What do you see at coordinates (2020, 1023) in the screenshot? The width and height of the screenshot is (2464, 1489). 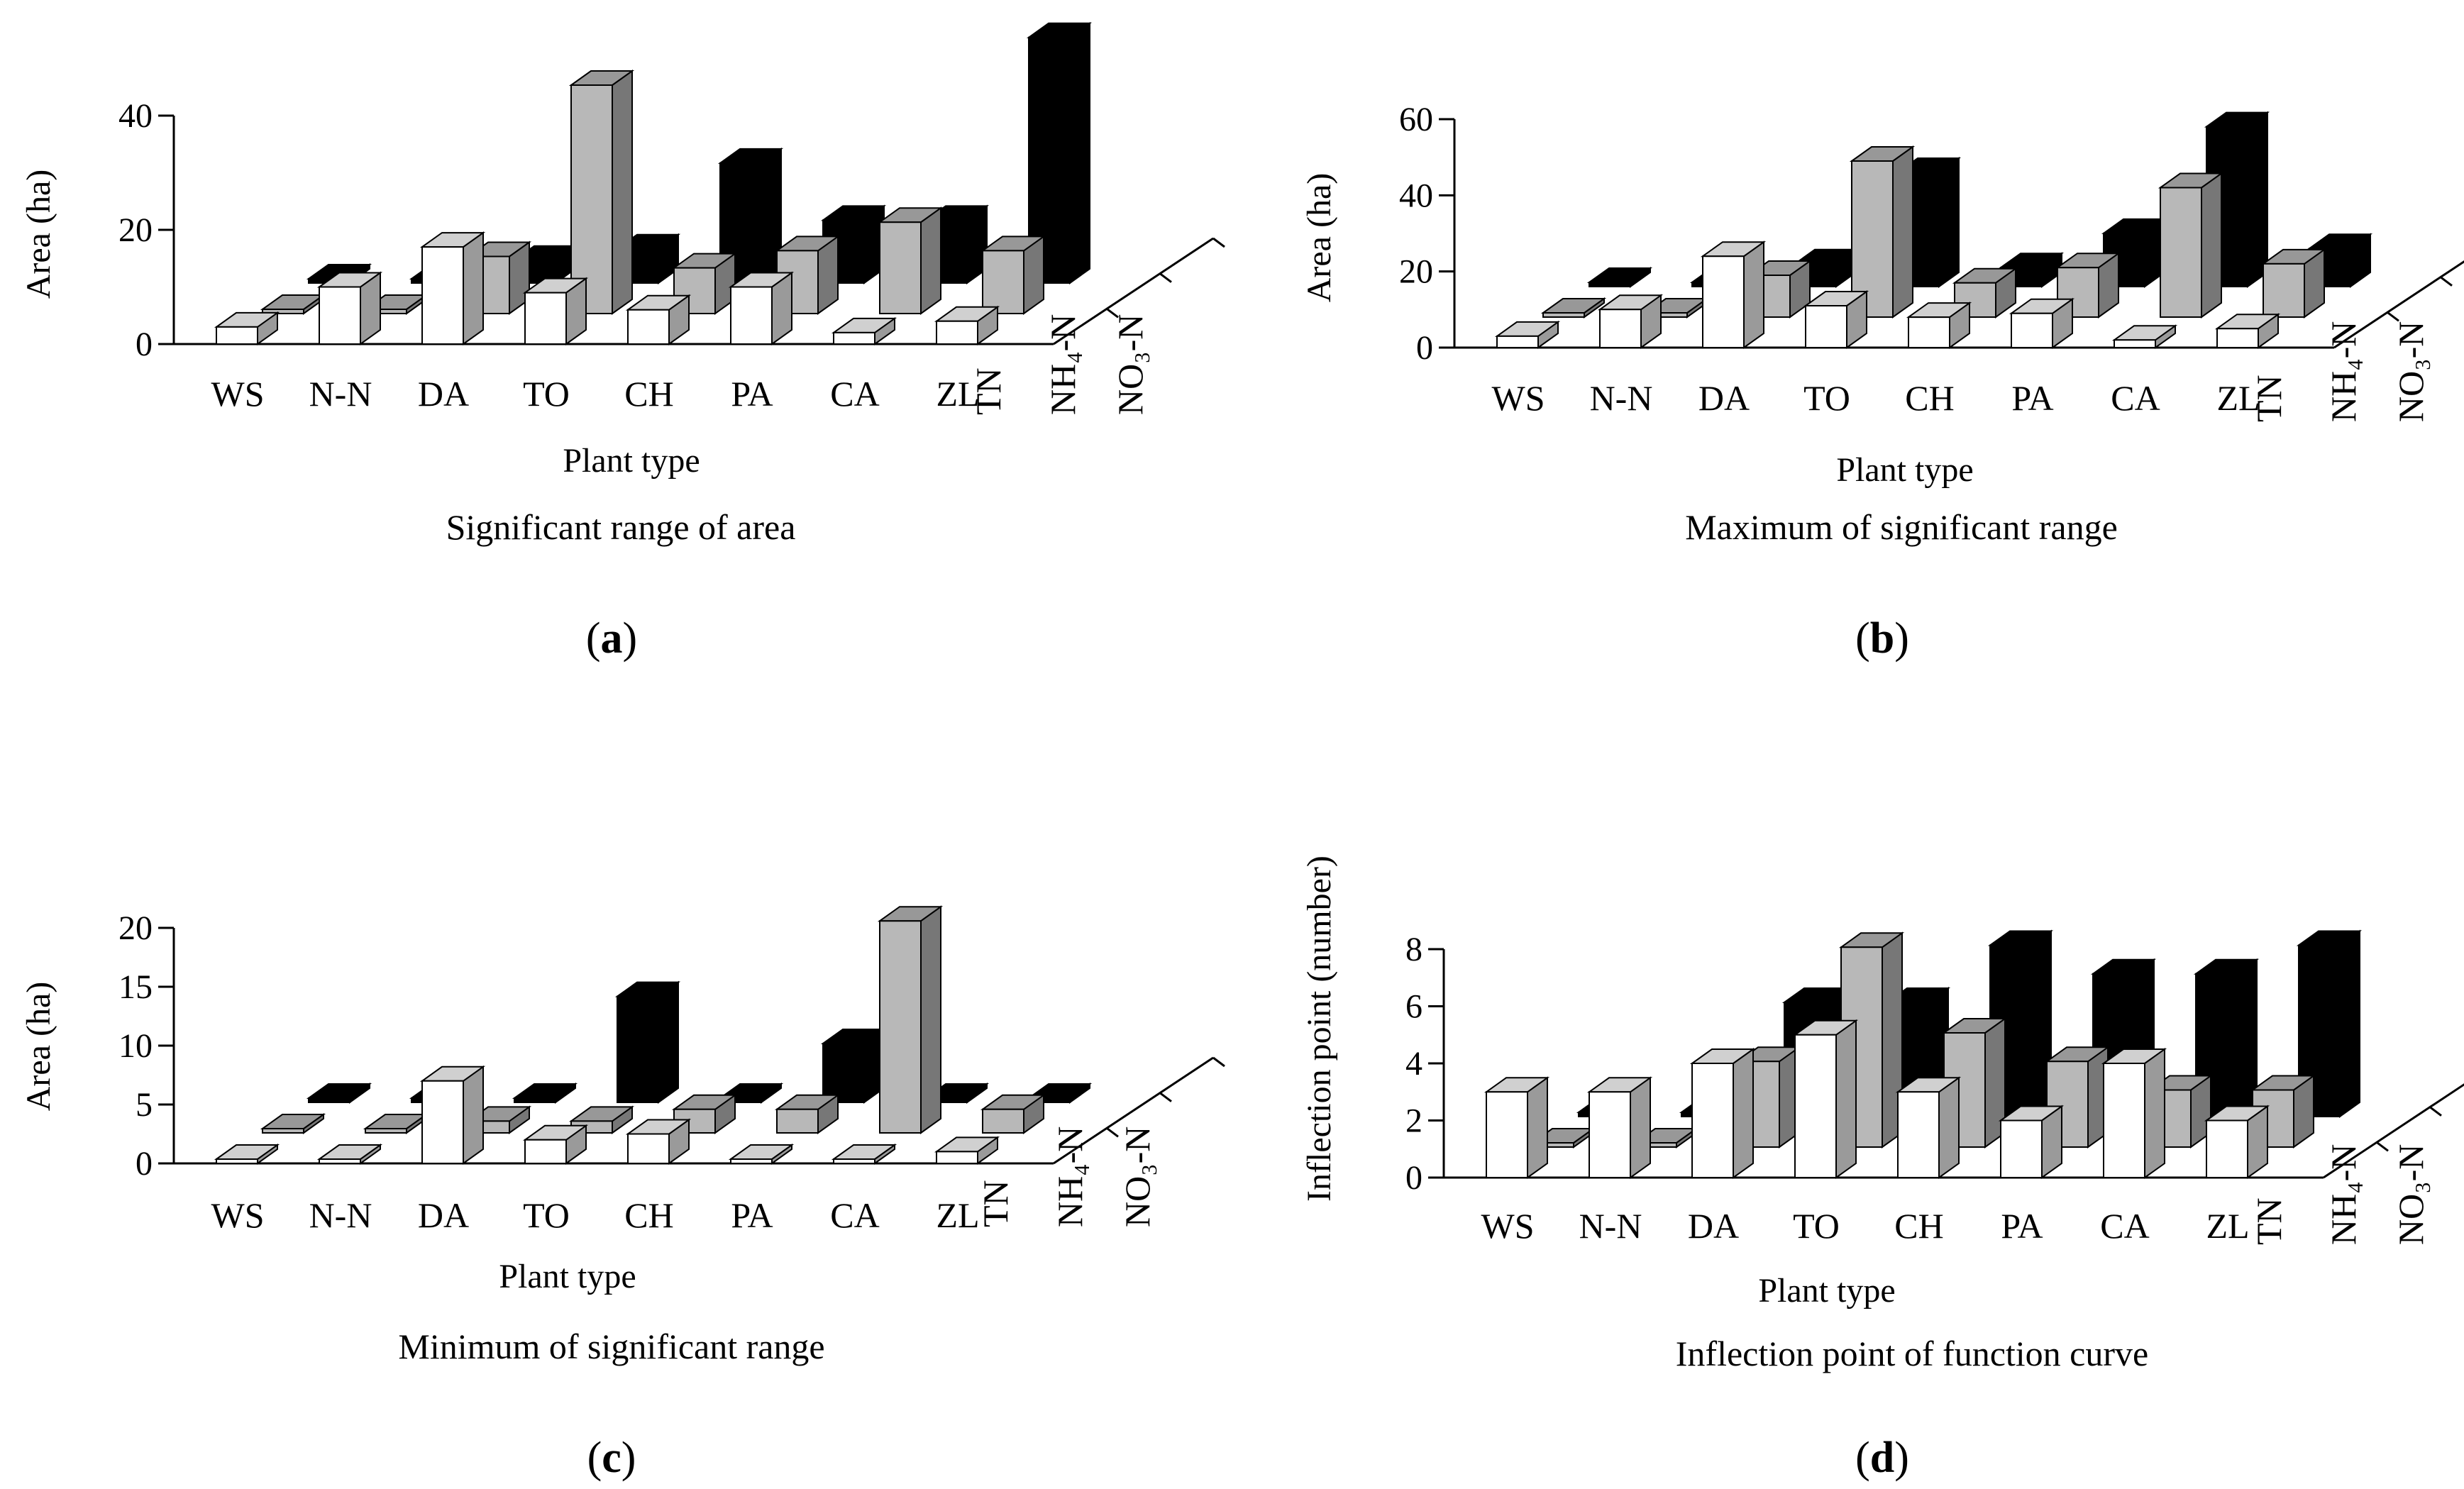 I see `bar-no3n-ch` at bounding box center [2020, 1023].